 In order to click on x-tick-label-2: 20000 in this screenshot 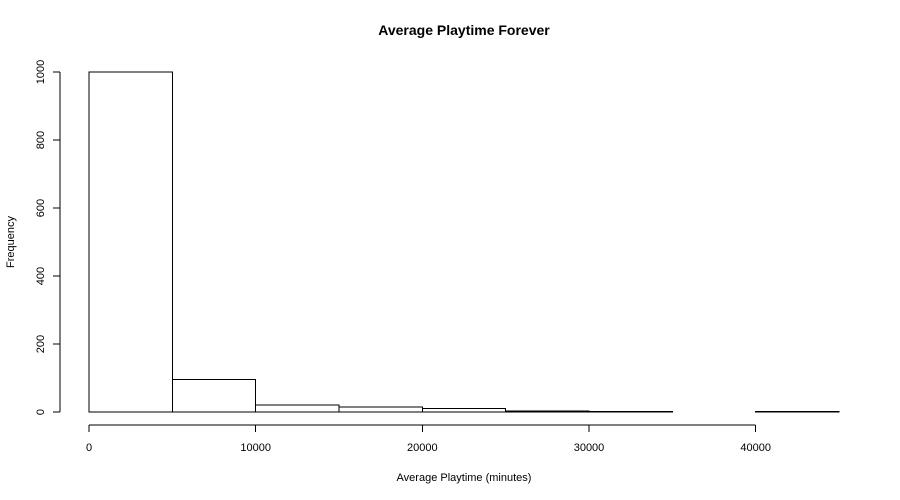, I will do `click(422, 448)`.